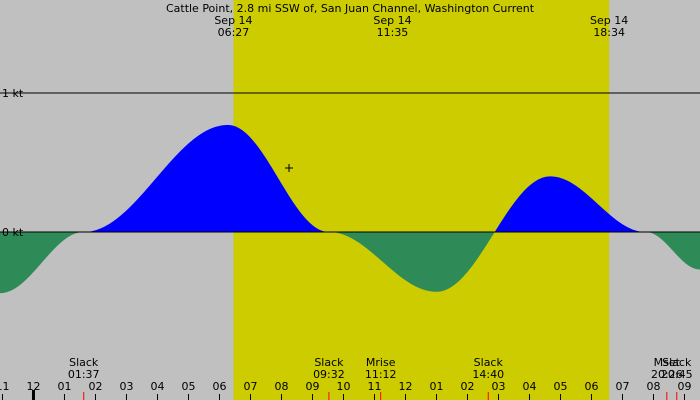 The image size is (700, 400). Describe the element at coordinates (234, 32) in the screenshot. I see `sun-marker-time: 06:27` at that location.